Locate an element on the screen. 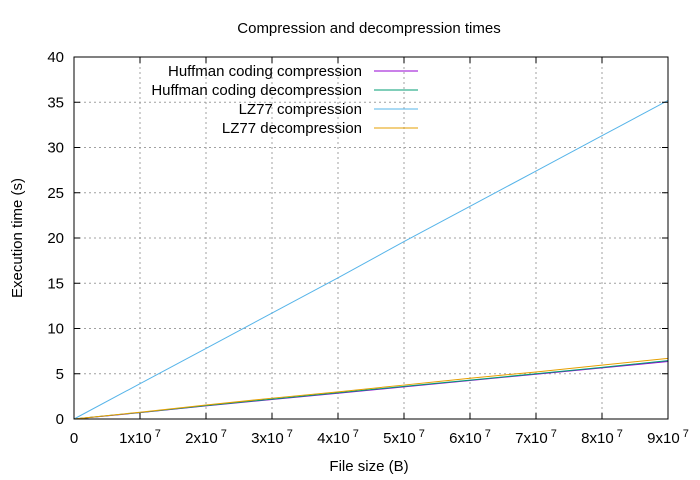 Image resolution: width=700 pixels, height=480 pixels. y-tick-labels: 0 5 10 15 20 25 30 35 40 is located at coordinates (55, 238).